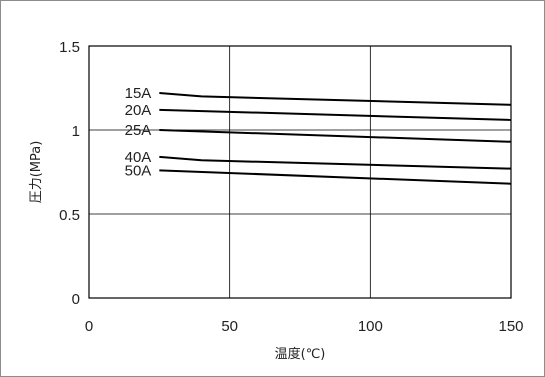  What do you see at coordinates (138, 130) in the screenshot?
I see `series-label: 25A` at bounding box center [138, 130].